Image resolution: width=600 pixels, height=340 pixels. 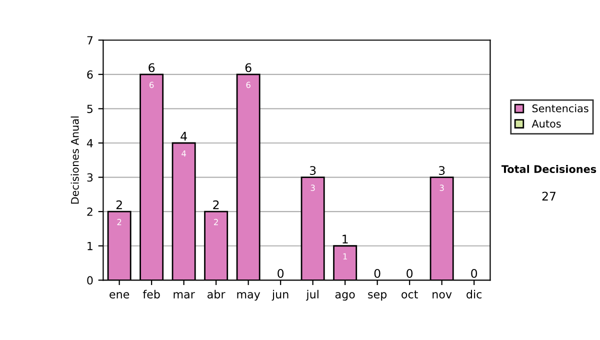 I want to click on x-tick-label: ago, so click(x=345, y=296).